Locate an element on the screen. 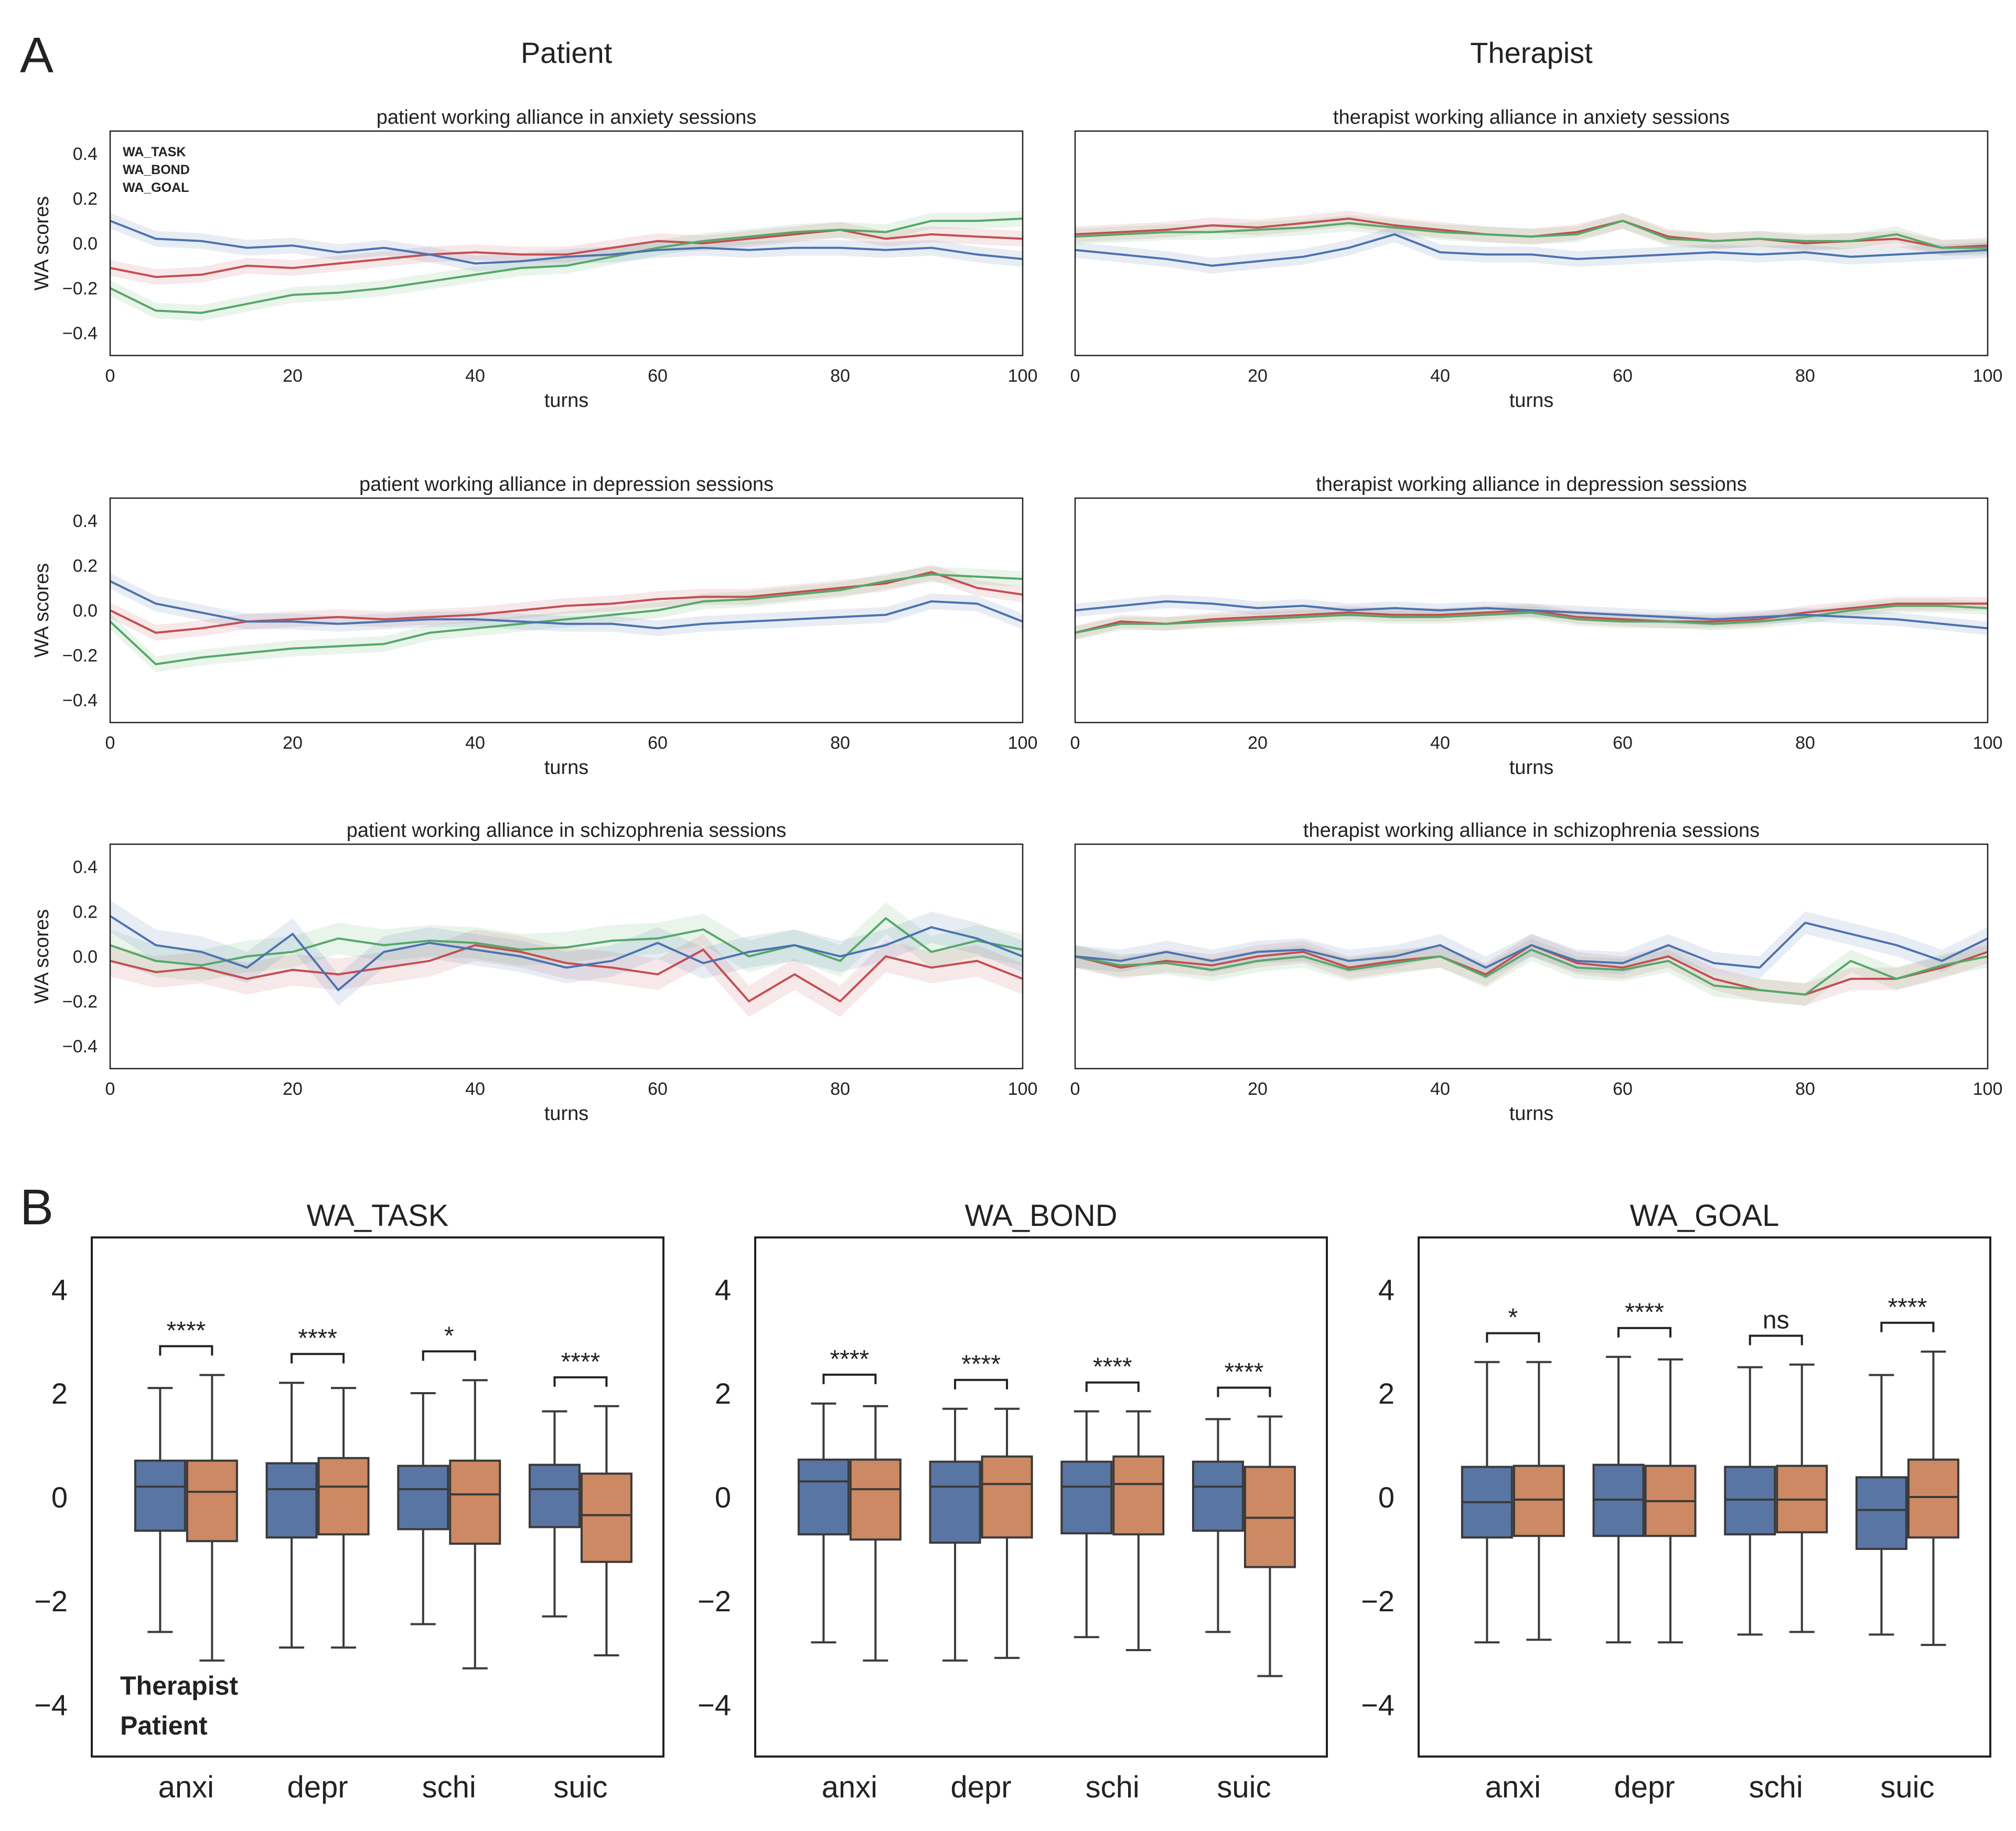 The height and width of the screenshot is (1831, 2016). y-tick-label: 4 is located at coordinates (723, 1289).